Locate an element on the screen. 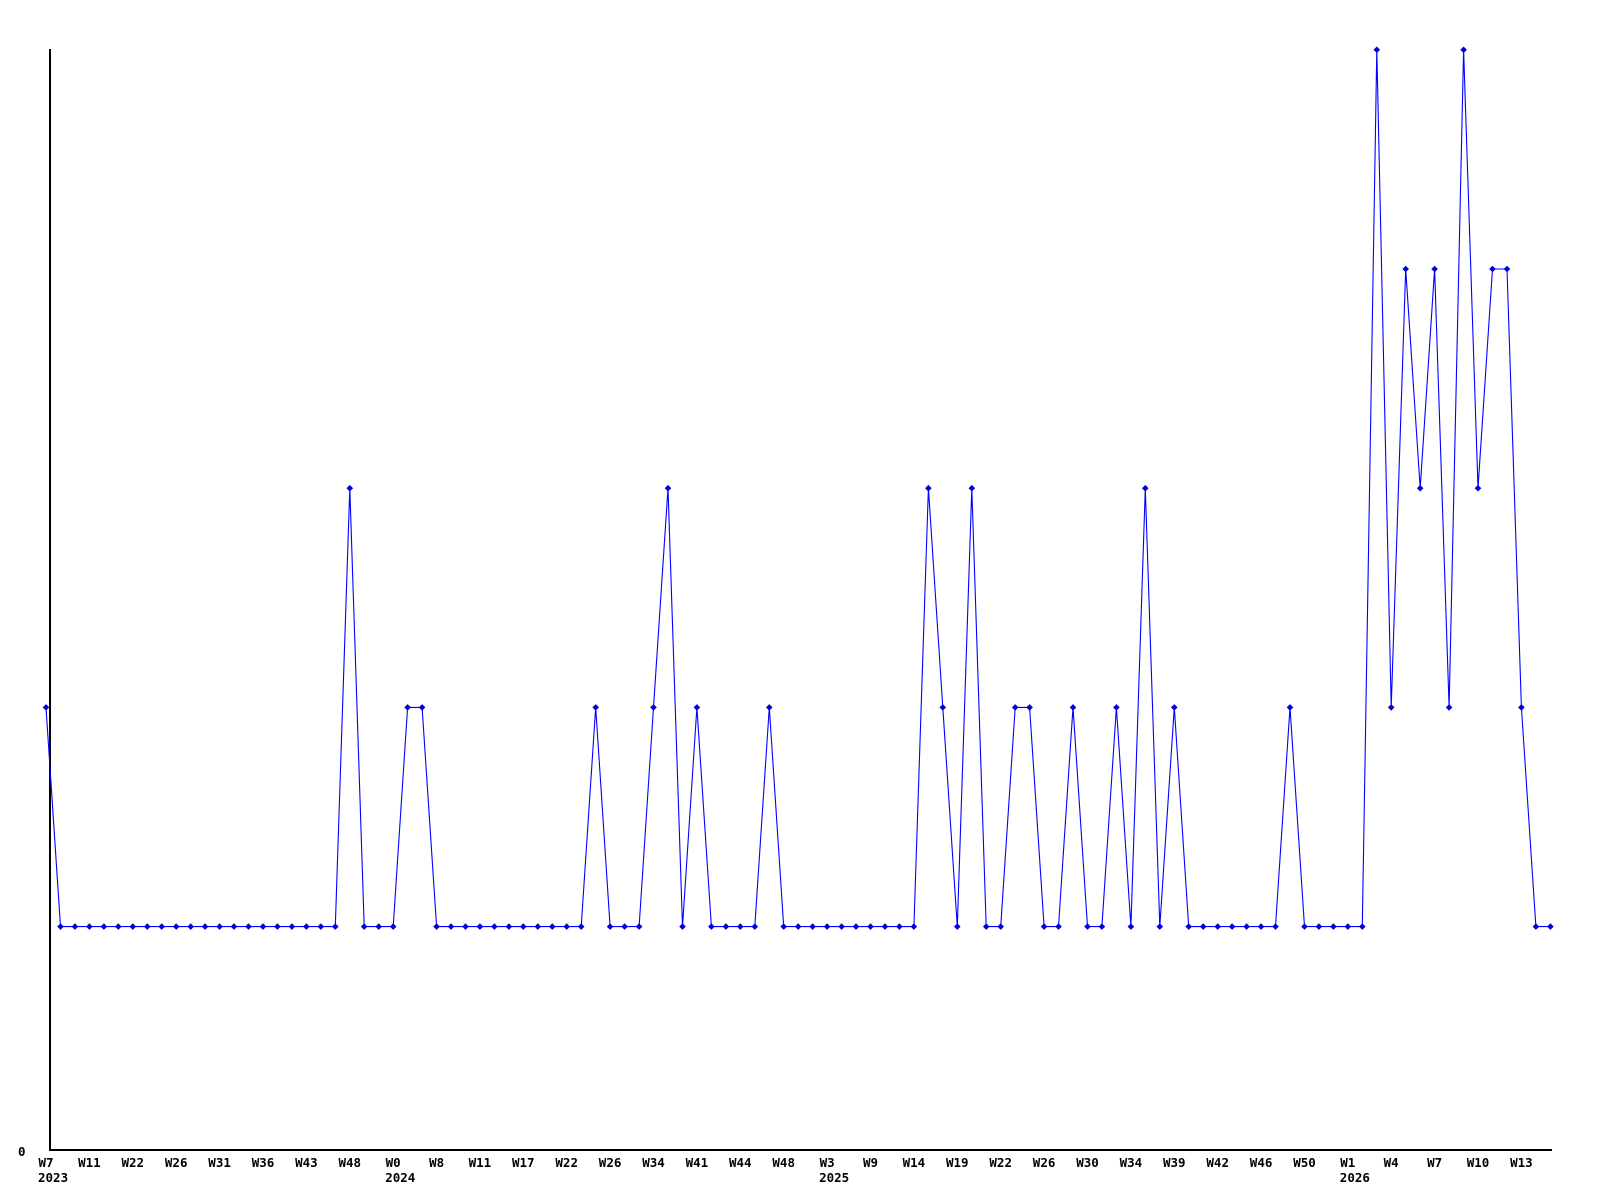  x-tick-label: W9 is located at coordinates (870, 1162).